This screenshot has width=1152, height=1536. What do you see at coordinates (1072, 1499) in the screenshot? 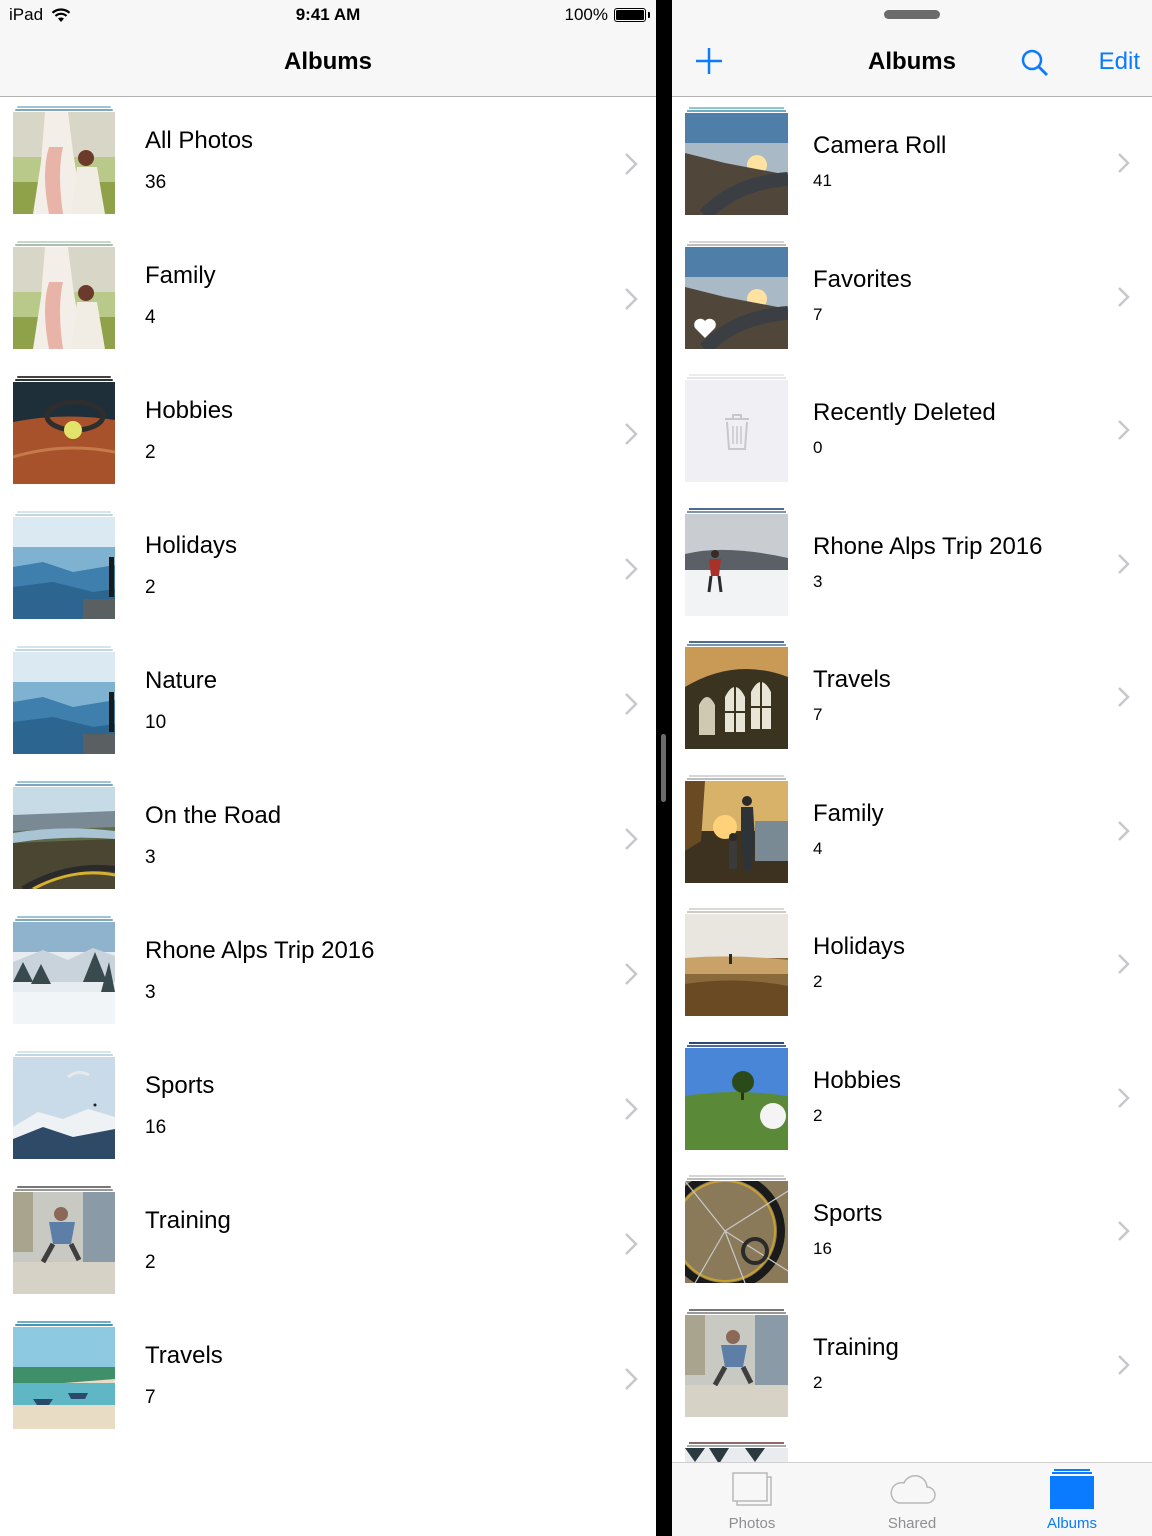
I see `tab-albums: Albums` at bounding box center [1072, 1499].